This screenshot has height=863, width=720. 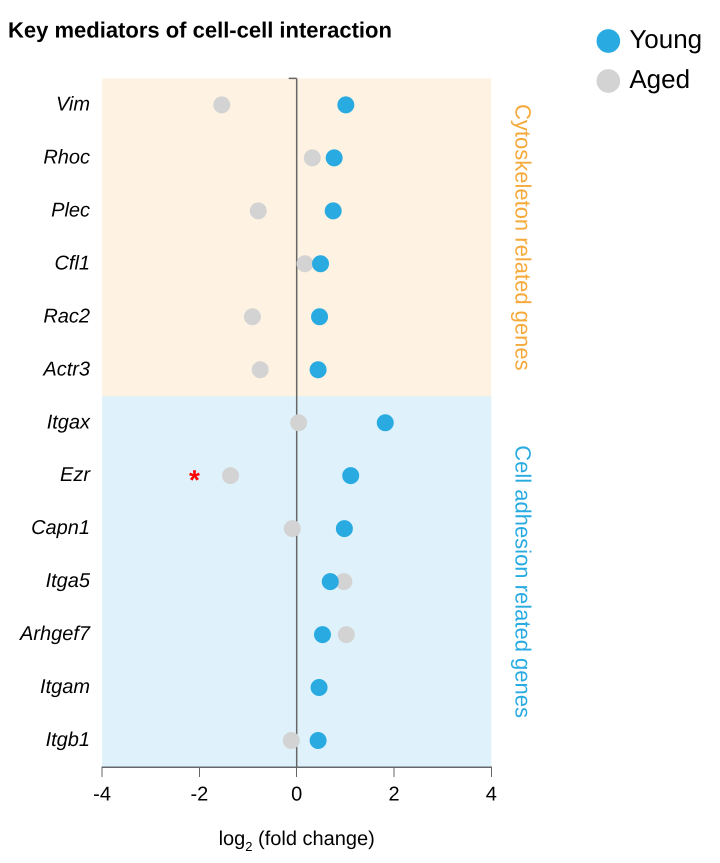 What do you see at coordinates (194, 480) in the screenshot?
I see `annotation: *` at bounding box center [194, 480].